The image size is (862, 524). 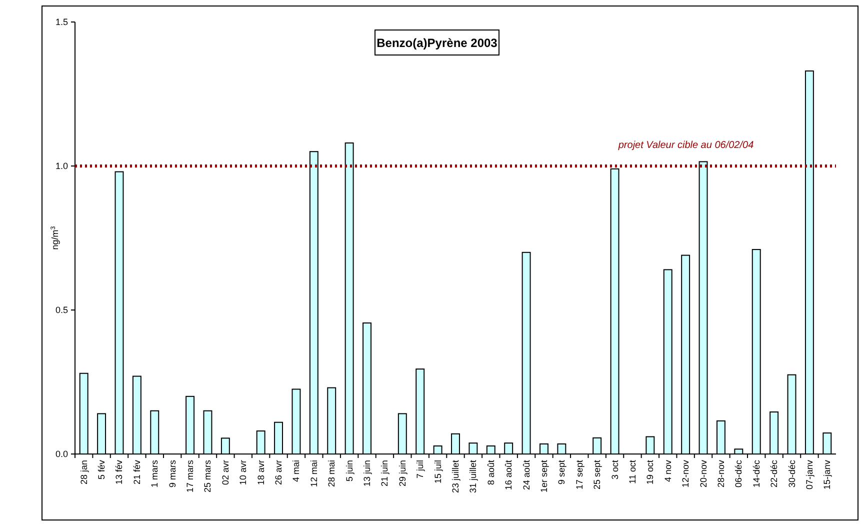 What do you see at coordinates (650, 472) in the screenshot?
I see `x-tick-label: 19 oct` at bounding box center [650, 472].